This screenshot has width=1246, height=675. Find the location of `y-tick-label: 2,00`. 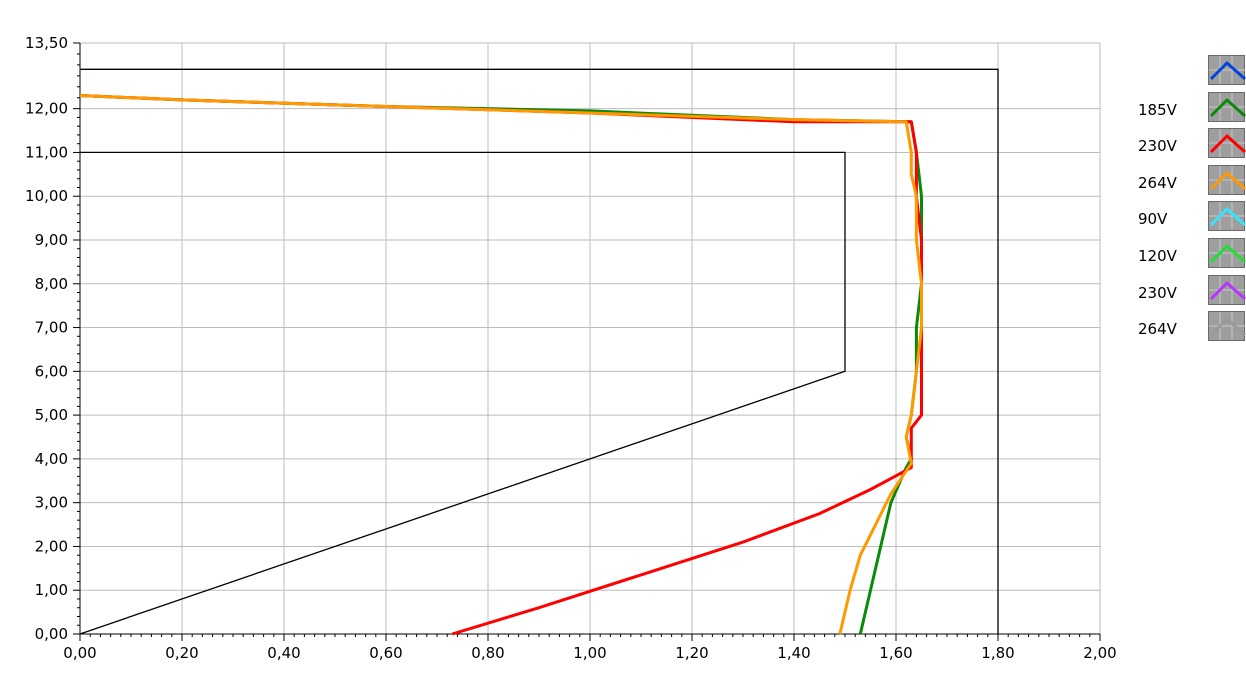

y-tick-label: 2,00 is located at coordinates (51, 546).